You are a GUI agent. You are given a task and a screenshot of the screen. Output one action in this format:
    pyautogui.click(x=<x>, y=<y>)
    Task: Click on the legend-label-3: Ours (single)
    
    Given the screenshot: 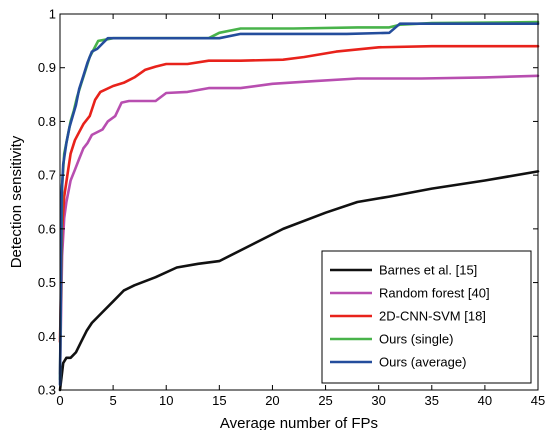 What is the action you would take?
    pyautogui.click(x=416, y=339)
    